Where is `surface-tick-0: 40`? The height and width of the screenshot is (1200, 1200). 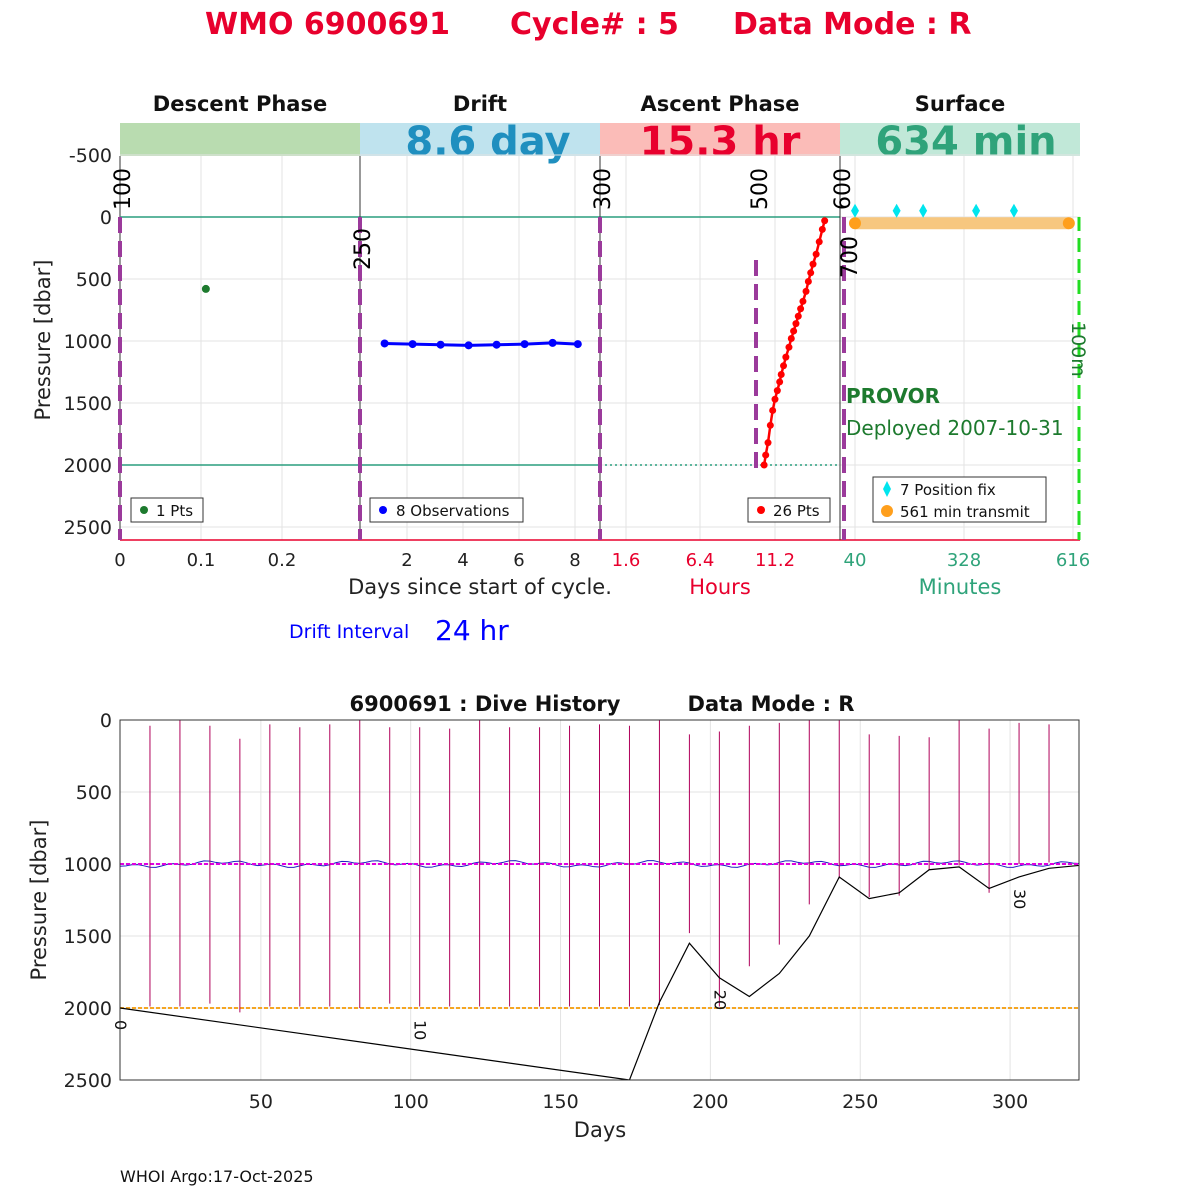
surface-tick-0: 40 is located at coordinates (855, 560).